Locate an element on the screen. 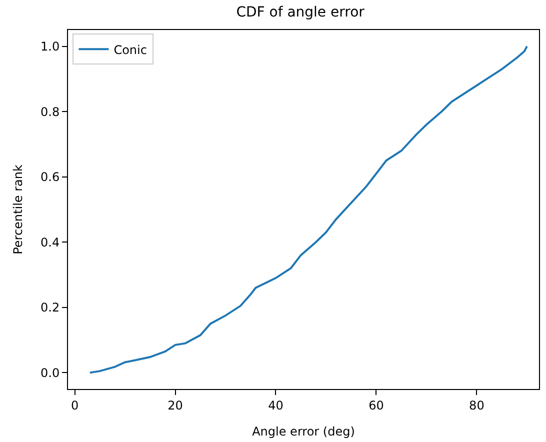  y-tick-label: 0.2 is located at coordinates (50, 307).